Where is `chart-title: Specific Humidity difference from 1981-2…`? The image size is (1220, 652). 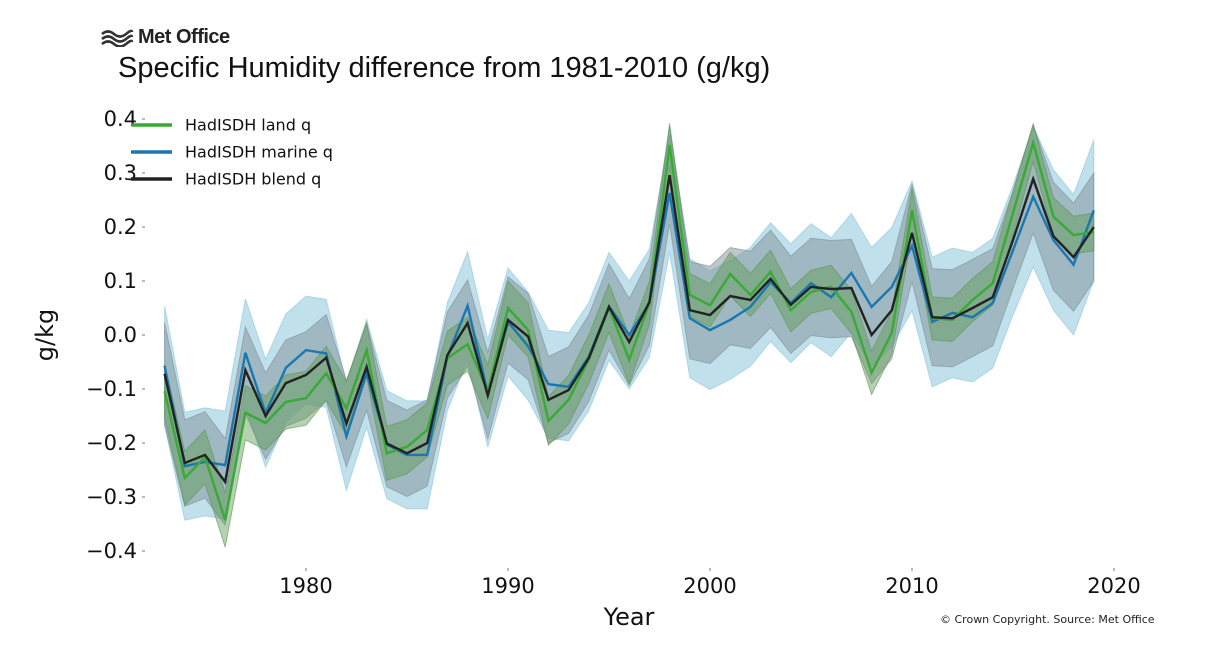
chart-title: Specific Humidity difference from 1981-2… is located at coordinates (444, 68).